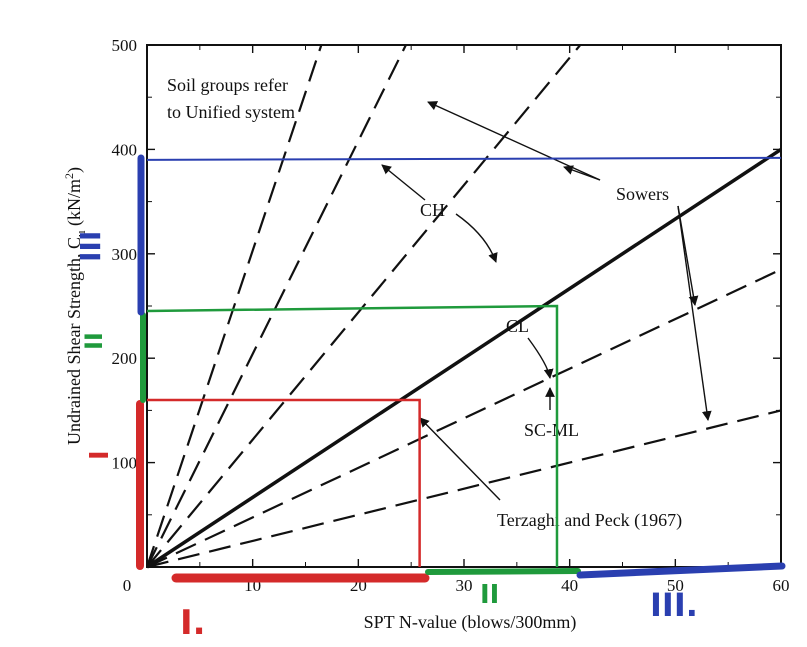 The image size is (807, 647). I want to click on x-tick-label: 0, so click(127, 585).